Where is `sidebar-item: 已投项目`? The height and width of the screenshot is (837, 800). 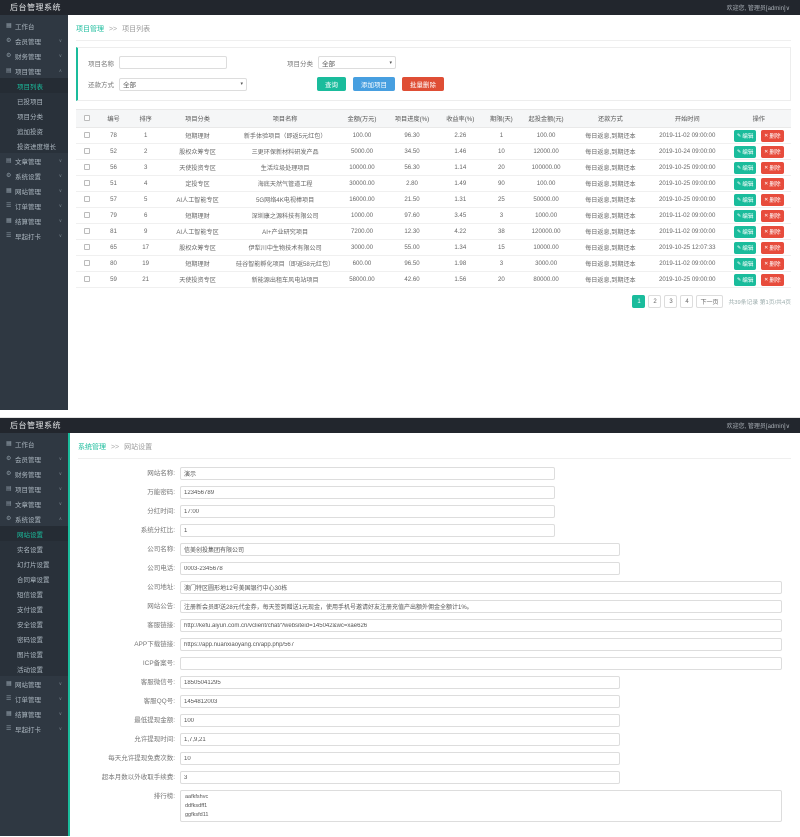
sidebar-item: 已投项目 is located at coordinates (34, 100).